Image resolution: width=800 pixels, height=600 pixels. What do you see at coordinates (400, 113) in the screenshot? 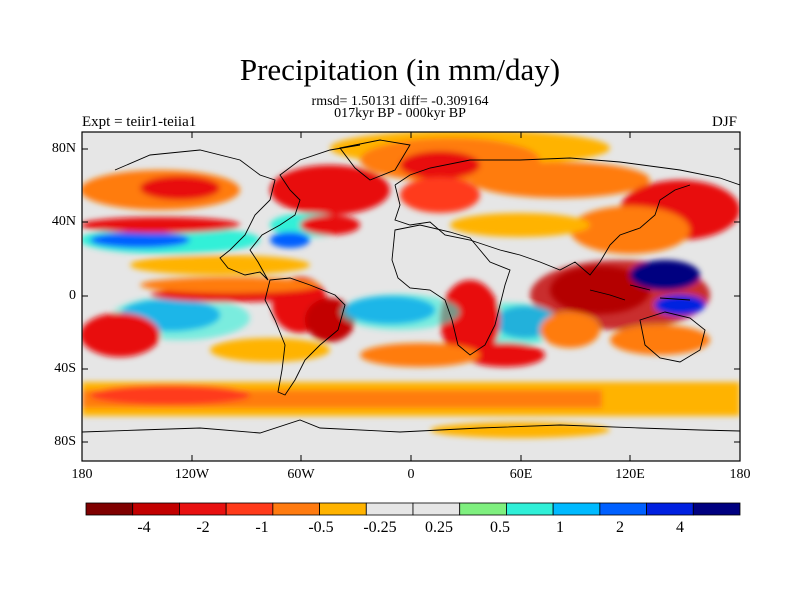
I see `period-text: 017kyr BP - 000kyr BP` at bounding box center [400, 113].